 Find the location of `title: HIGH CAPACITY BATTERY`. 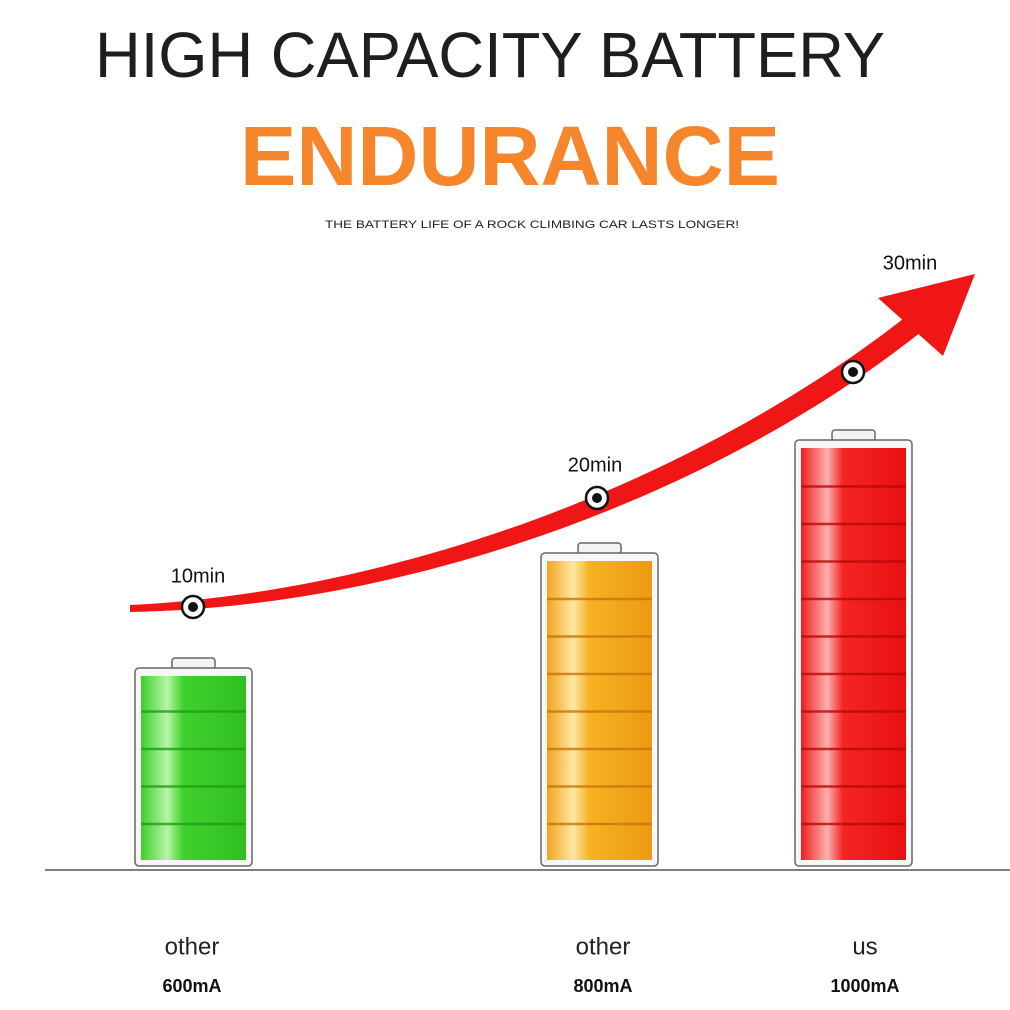

title: HIGH CAPACITY BATTERY is located at coordinates (490, 55).